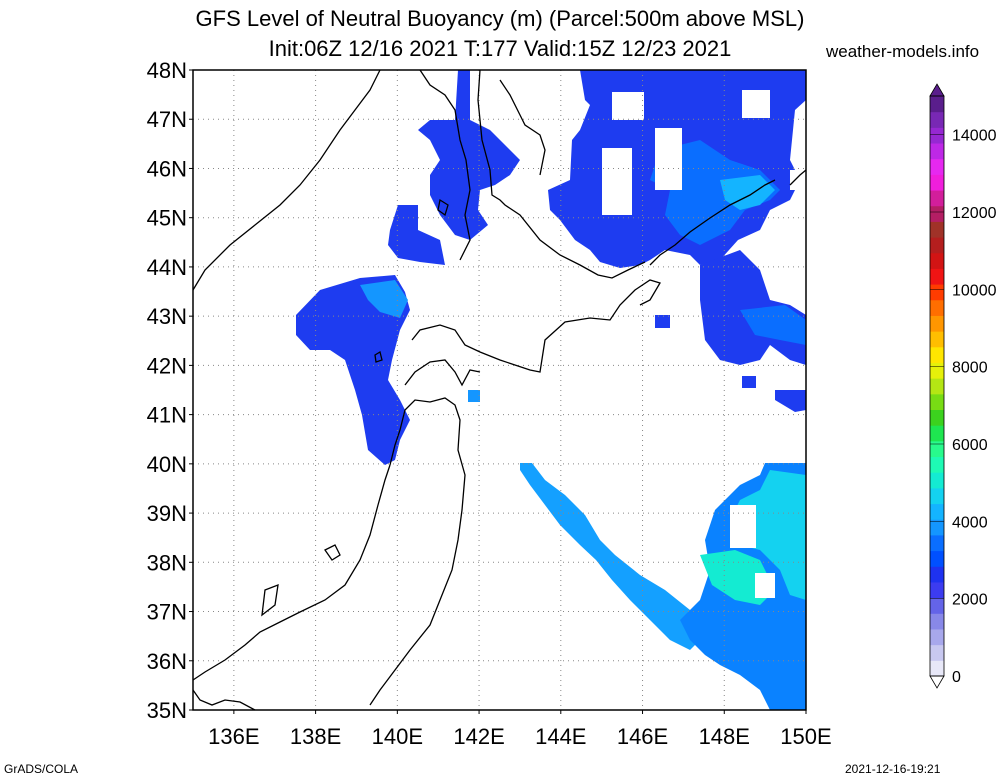 Image resolution: width=1000 pixels, height=779 pixels. Describe the element at coordinates (724, 736) in the screenshot. I see `lon-tick-label: 148E` at that location.